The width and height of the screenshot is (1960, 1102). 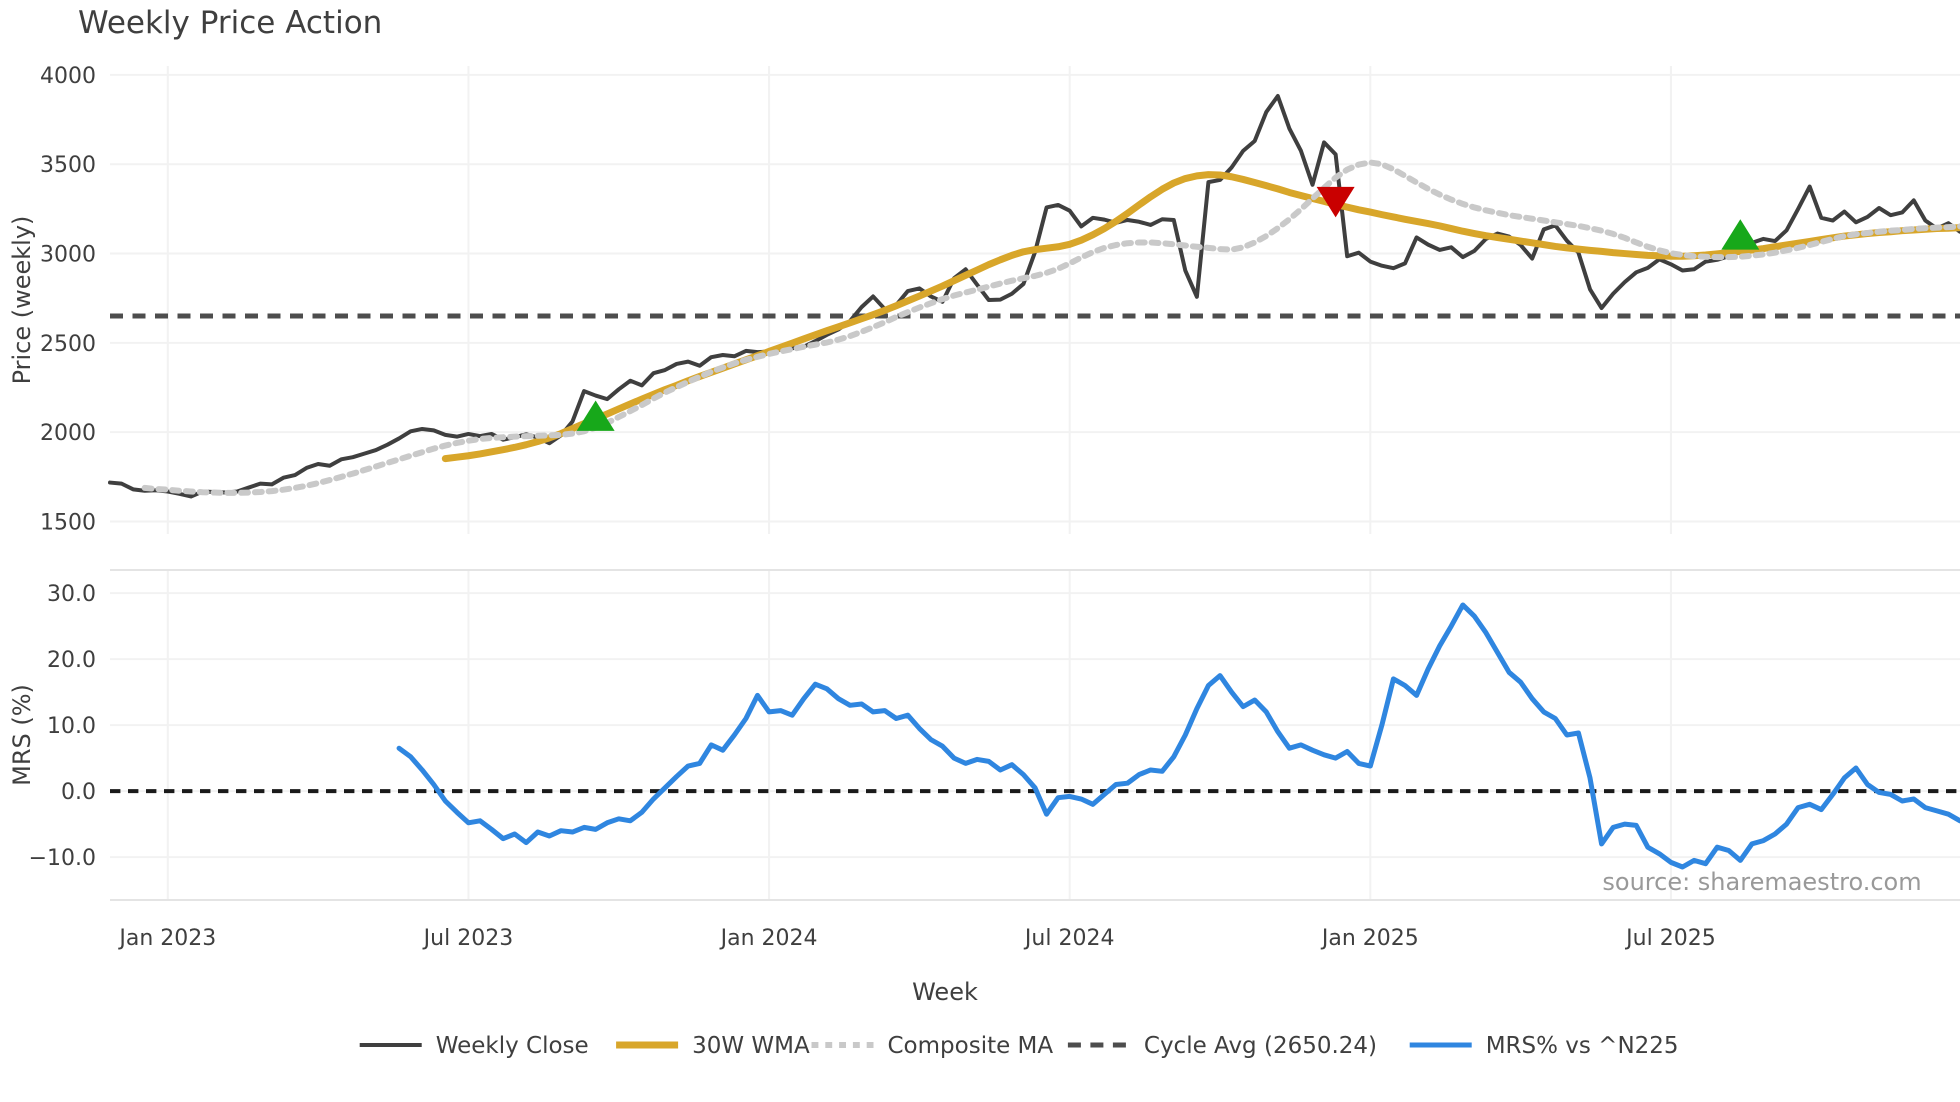 I want to click on y-tick-label: 30.0, so click(x=71, y=594).